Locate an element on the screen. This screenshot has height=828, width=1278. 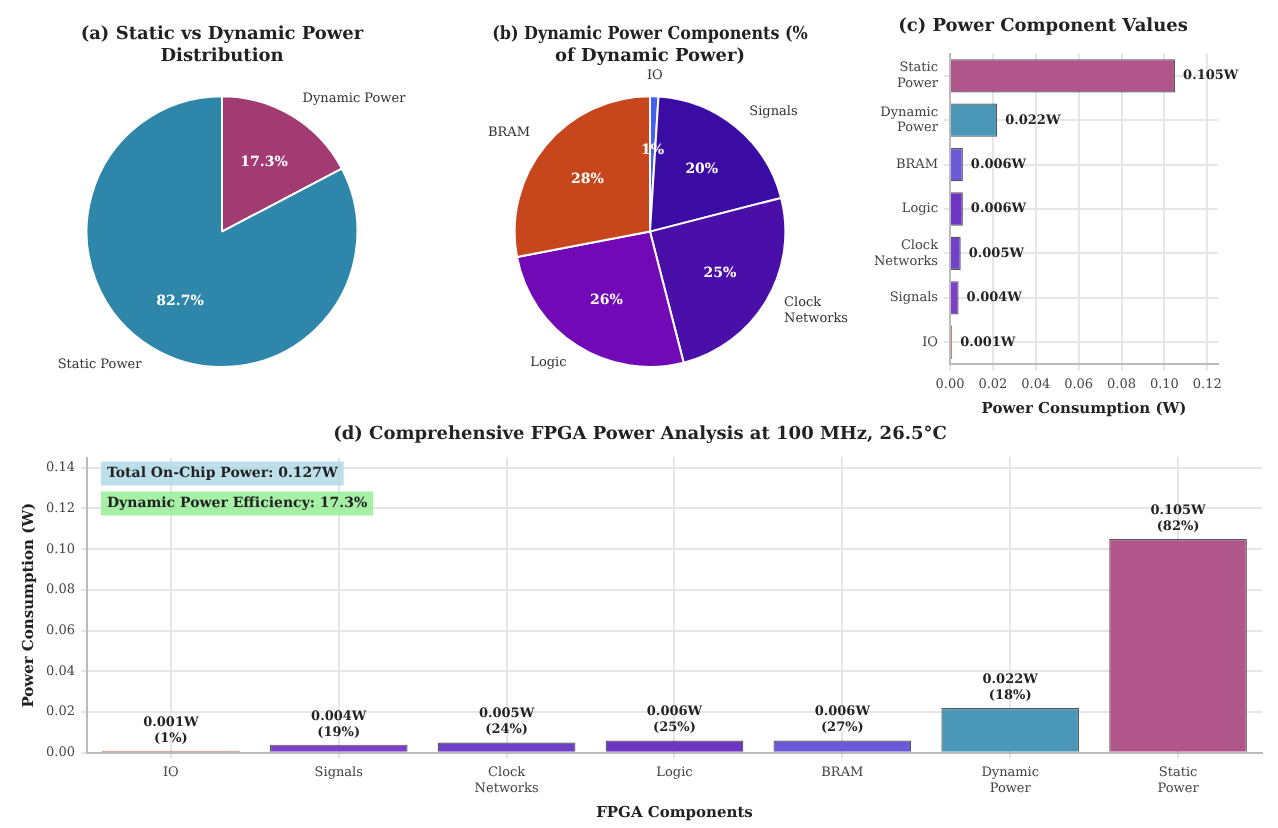
chart-title: (c) Power Component Values is located at coordinates (1043, 27).